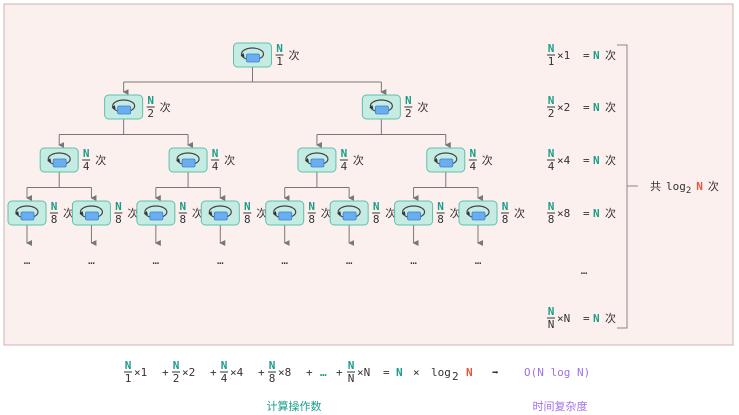 This screenshot has width=739, height=415. What do you see at coordinates (551, 324) in the screenshot?
I see `fraction-denominator: N` at bounding box center [551, 324].